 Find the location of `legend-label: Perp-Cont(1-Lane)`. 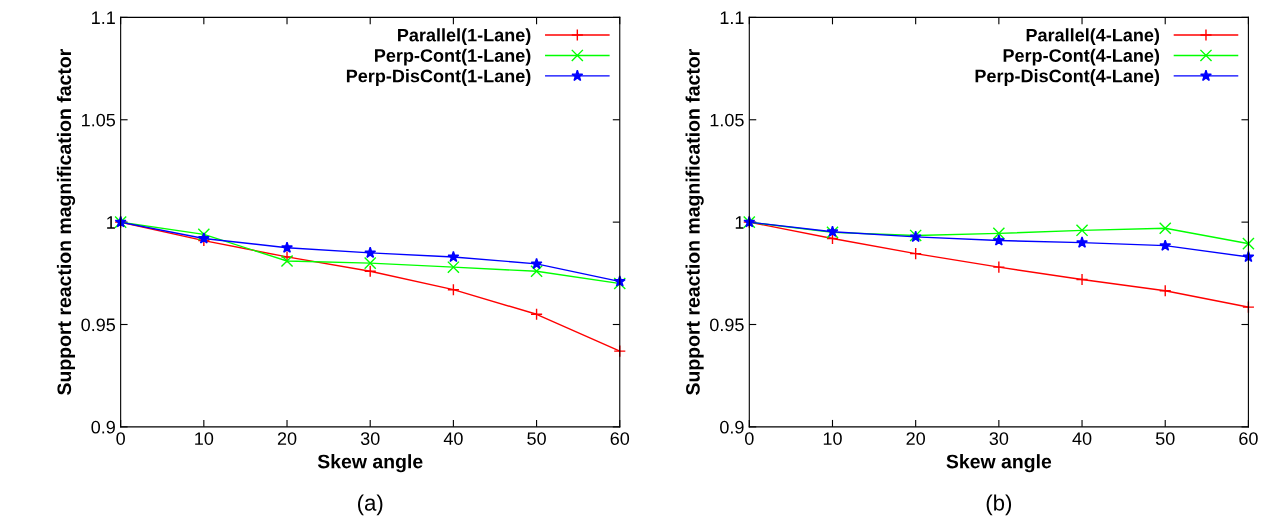

legend-label: Perp-Cont(1-Lane) is located at coordinates (453, 57).